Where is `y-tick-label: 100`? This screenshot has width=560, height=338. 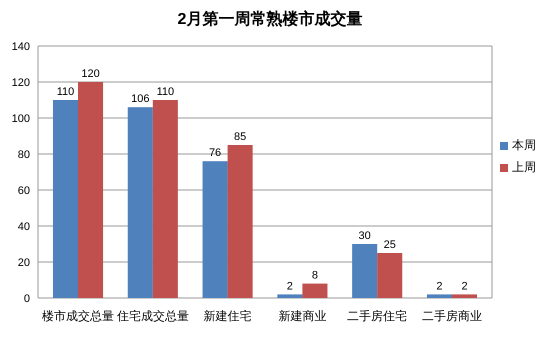
y-tick-label: 100 is located at coordinates (21, 119).